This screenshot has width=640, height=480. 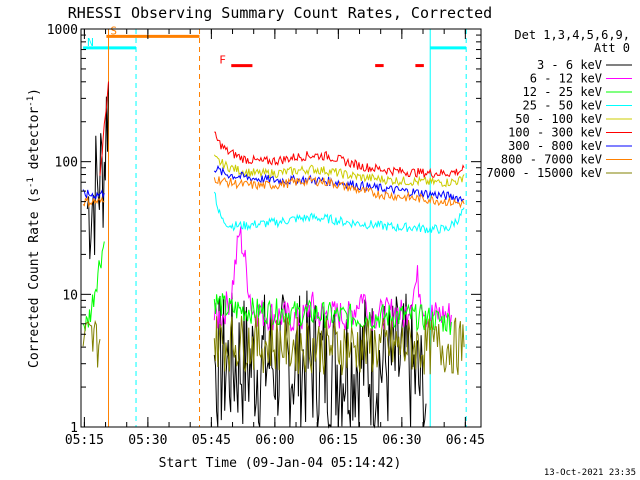 I want to click on x-tick-label: 06:00, so click(x=274, y=440).